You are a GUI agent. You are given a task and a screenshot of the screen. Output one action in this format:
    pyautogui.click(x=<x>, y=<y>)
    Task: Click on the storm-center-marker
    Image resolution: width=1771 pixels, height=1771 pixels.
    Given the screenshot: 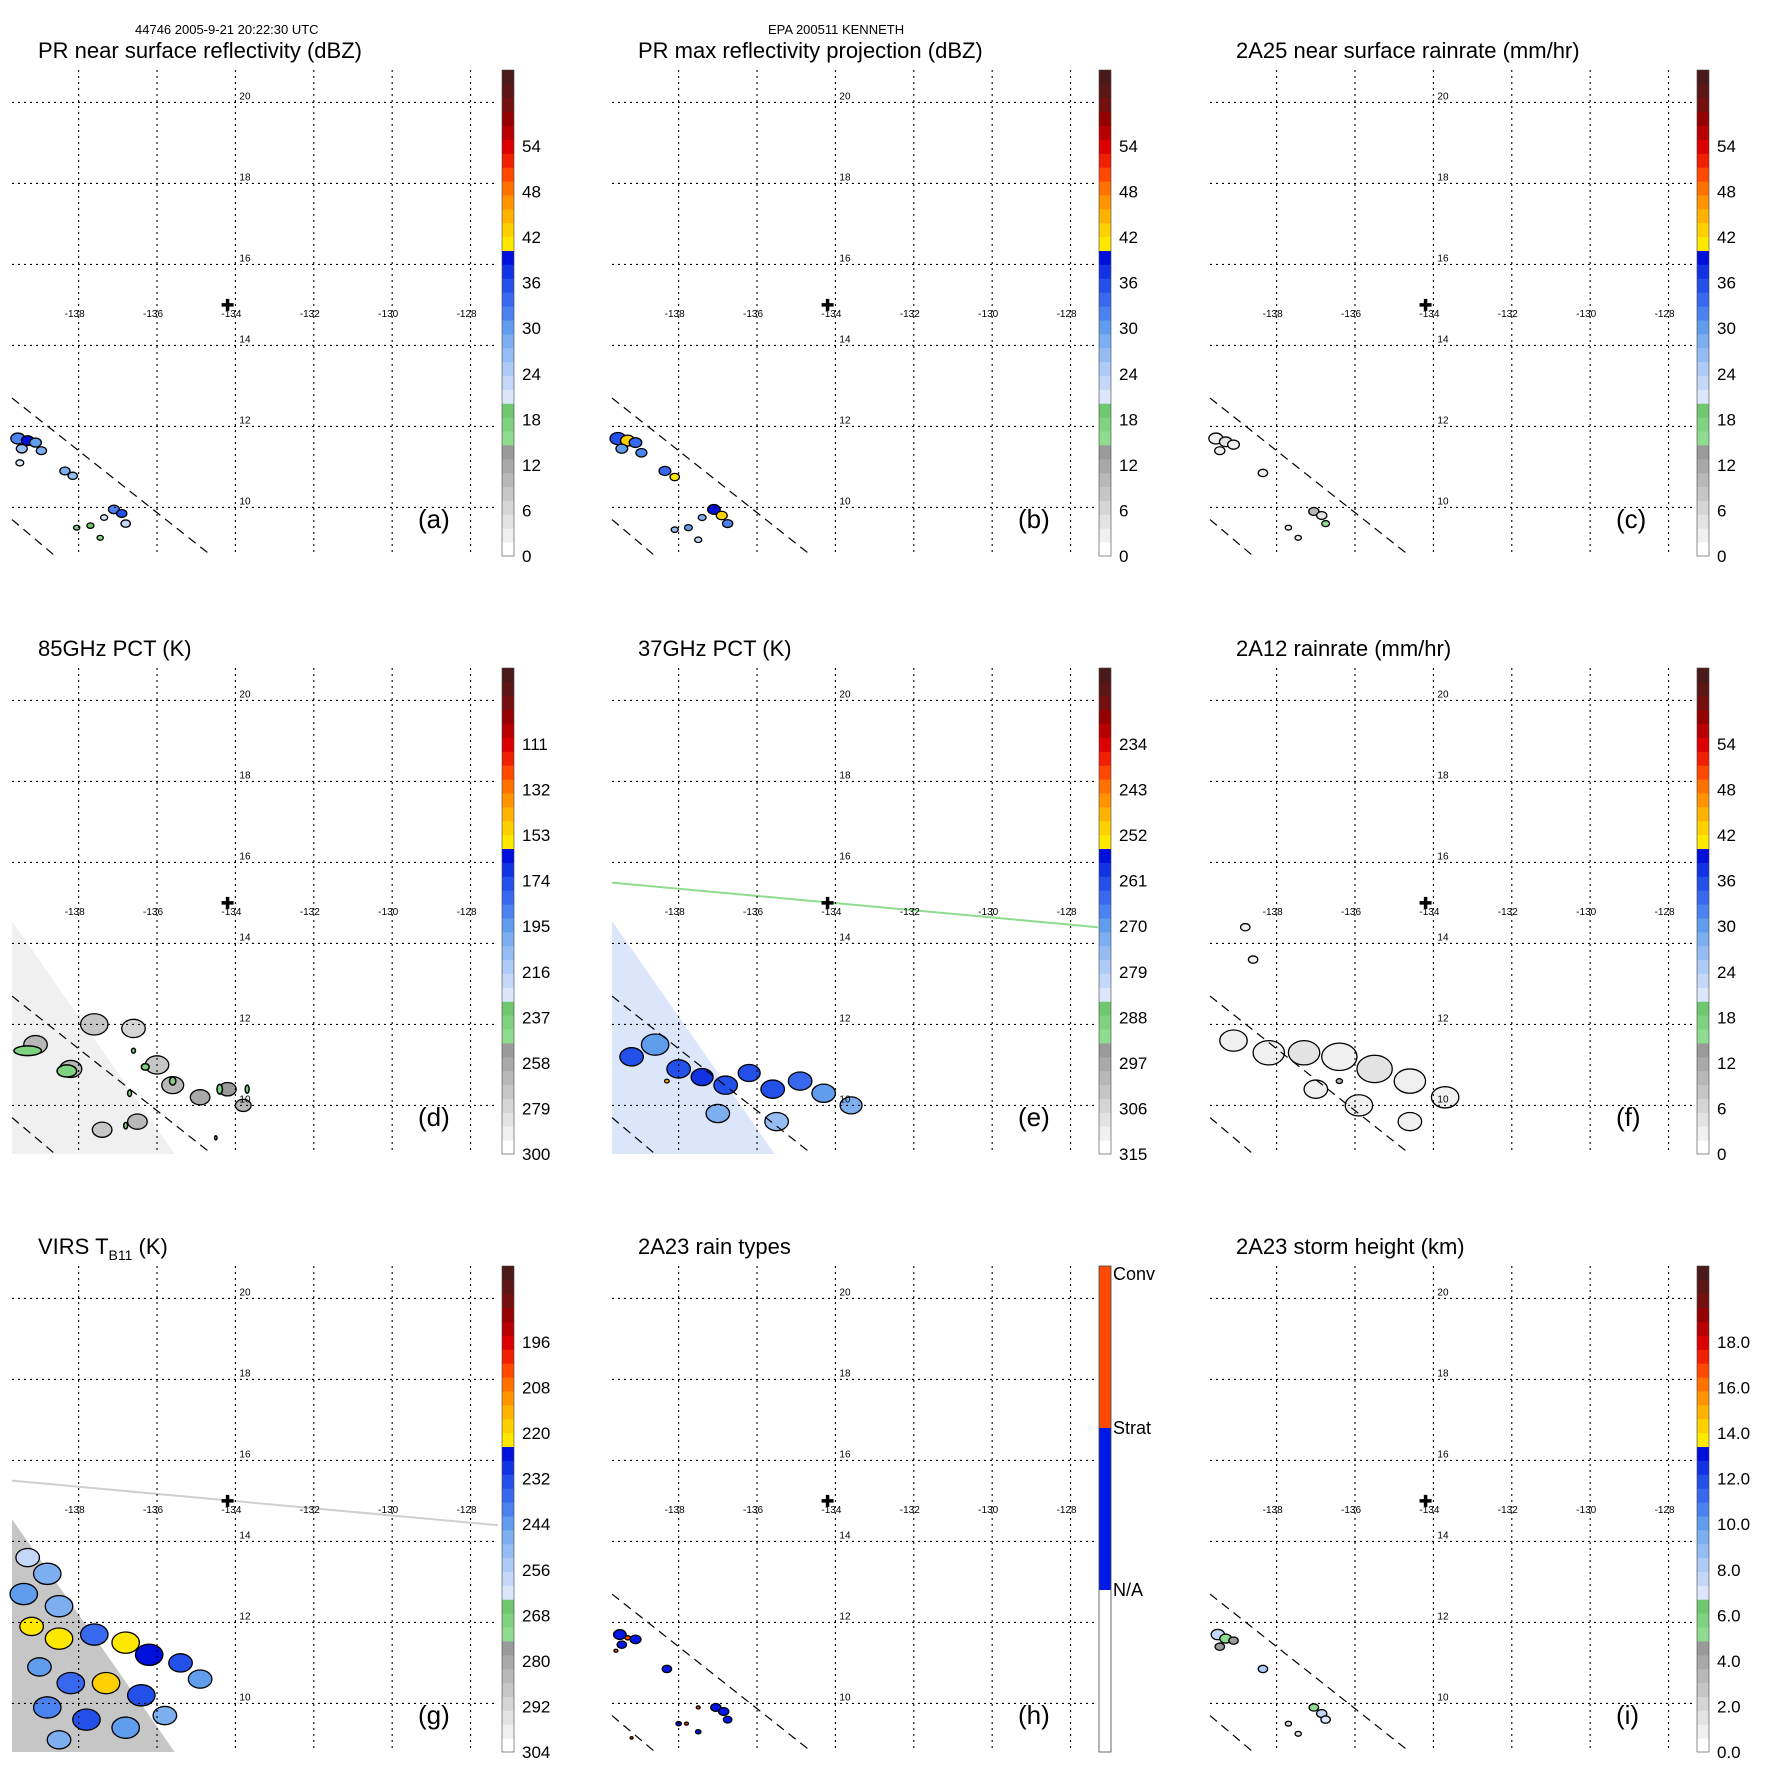 What is the action you would take?
    pyautogui.click(x=227, y=1500)
    